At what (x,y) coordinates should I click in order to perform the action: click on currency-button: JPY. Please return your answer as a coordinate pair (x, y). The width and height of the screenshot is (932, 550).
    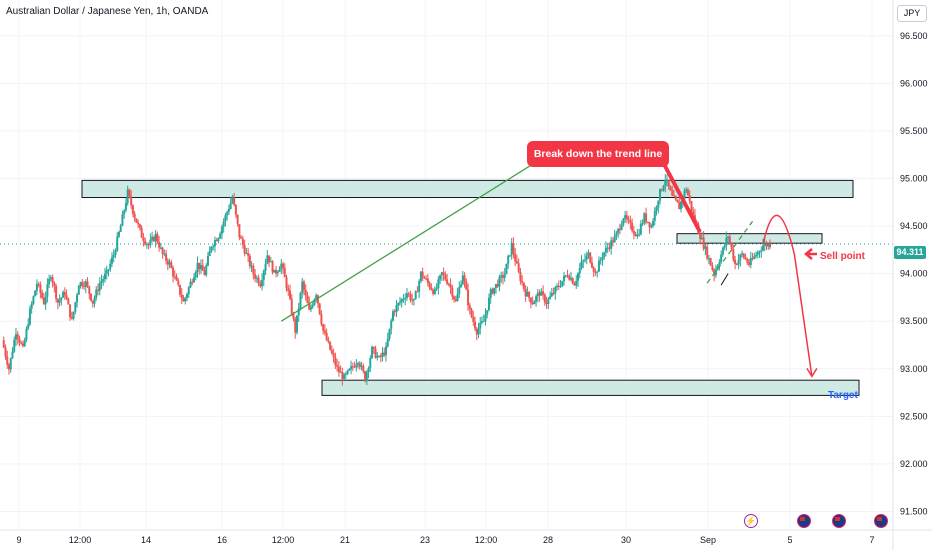
    Looking at the image, I should click on (912, 13).